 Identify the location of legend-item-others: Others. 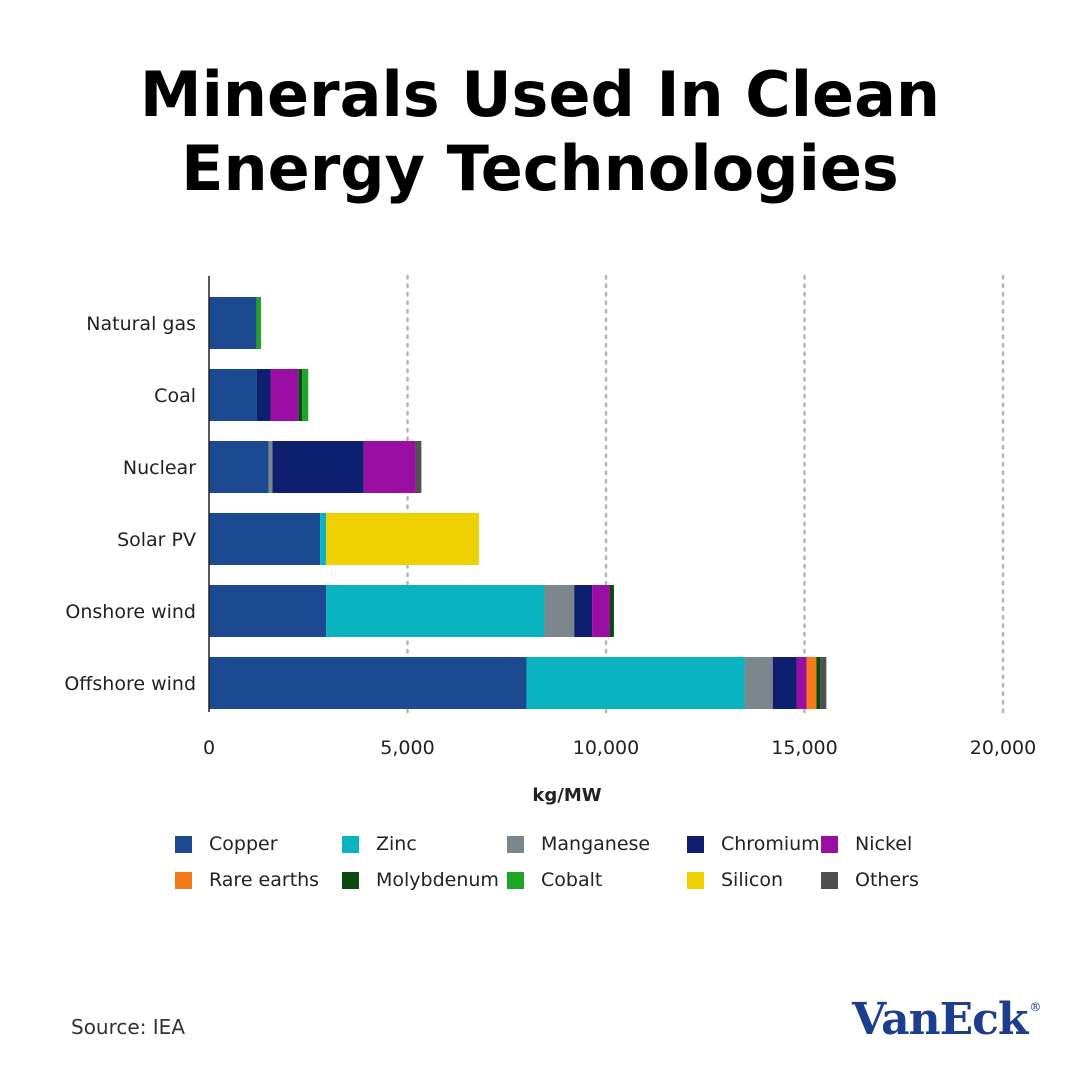
(870, 880).